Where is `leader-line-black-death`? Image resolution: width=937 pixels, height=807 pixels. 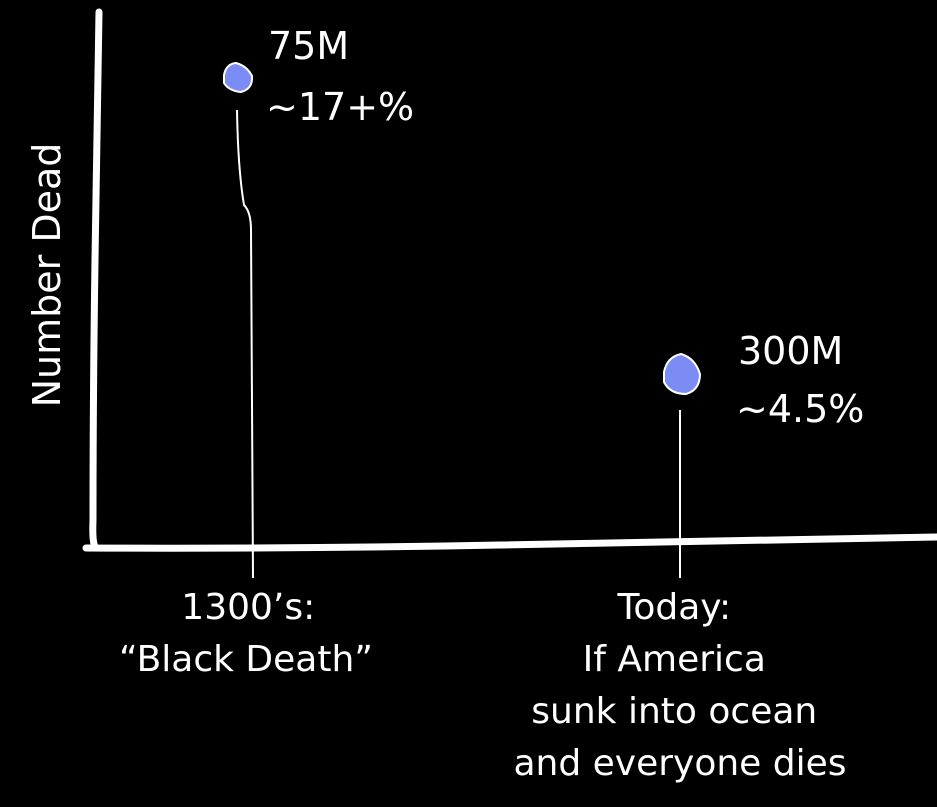 leader-line-black-death is located at coordinates (245, 344).